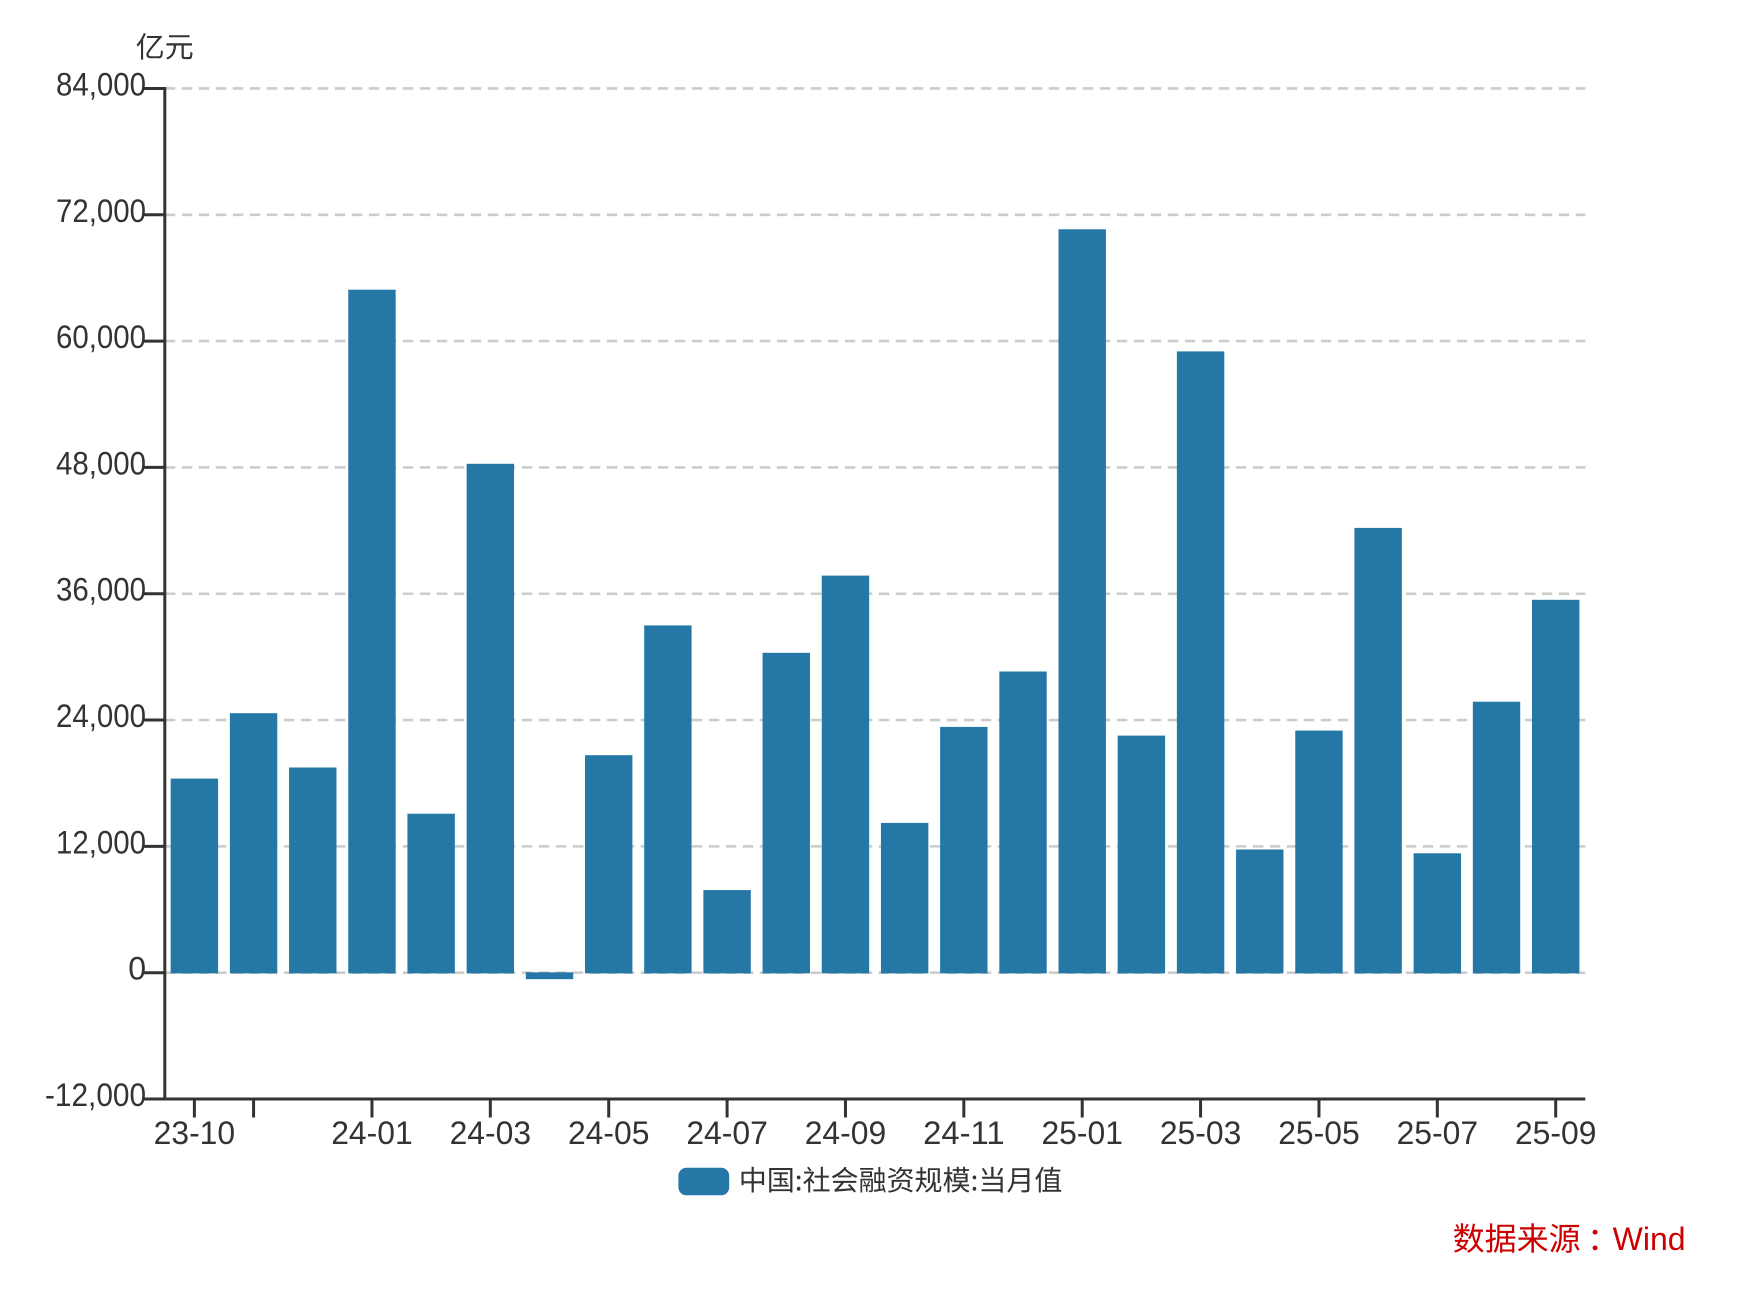 This screenshot has height=1289, width=1749. I want to click on svg-text: 24-09, so click(846, 1133).